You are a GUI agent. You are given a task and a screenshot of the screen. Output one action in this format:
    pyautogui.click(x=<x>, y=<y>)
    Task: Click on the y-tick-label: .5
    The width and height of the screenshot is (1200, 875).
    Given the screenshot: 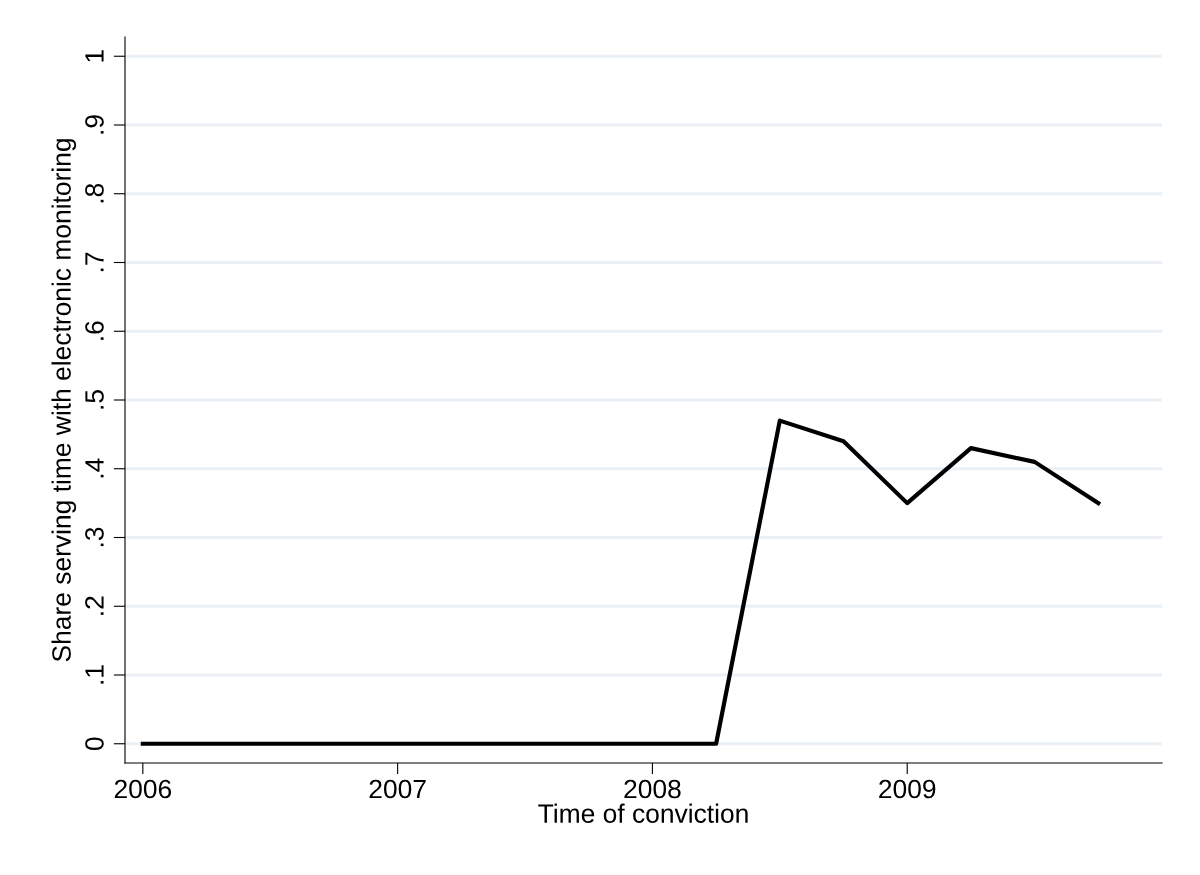 What is the action you would take?
    pyautogui.click(x=94, y=399)
    